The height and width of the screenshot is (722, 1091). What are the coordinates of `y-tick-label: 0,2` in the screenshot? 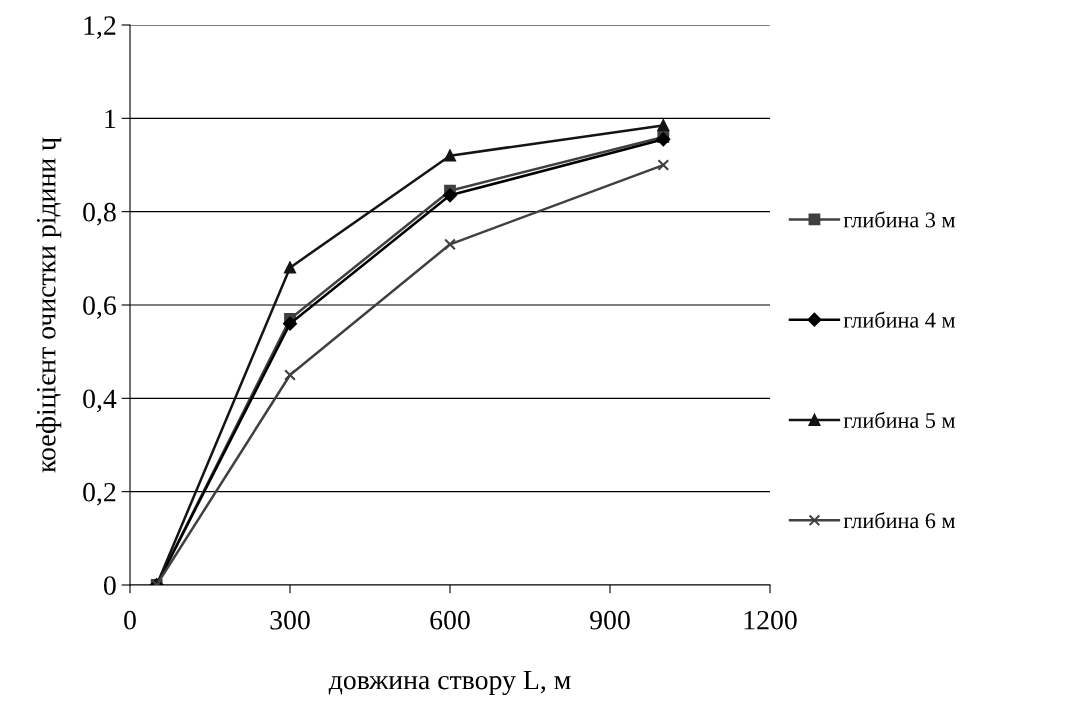 It's located at (99, 494).